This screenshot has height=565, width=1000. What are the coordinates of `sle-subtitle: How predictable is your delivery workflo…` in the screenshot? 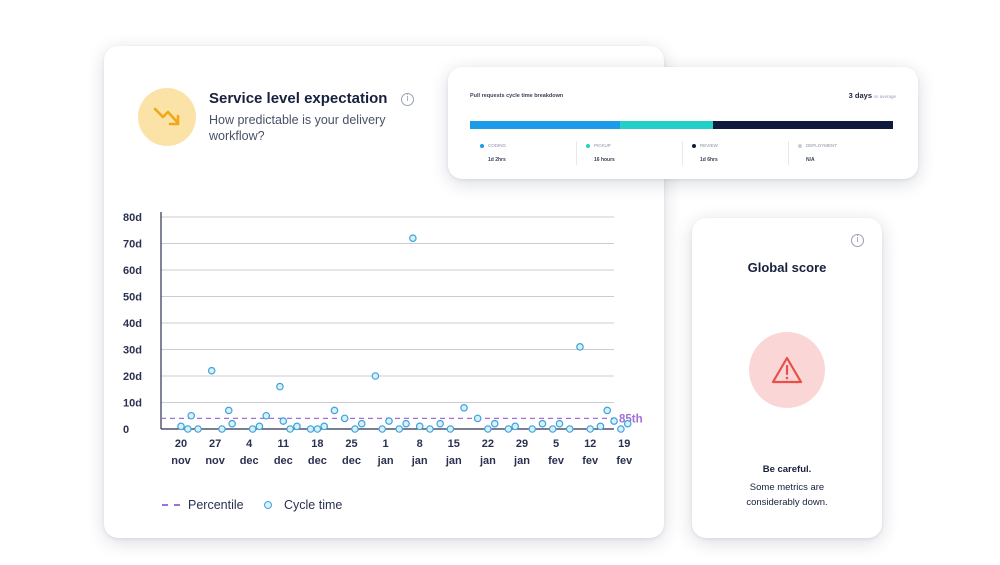 It's located at (297, 128).